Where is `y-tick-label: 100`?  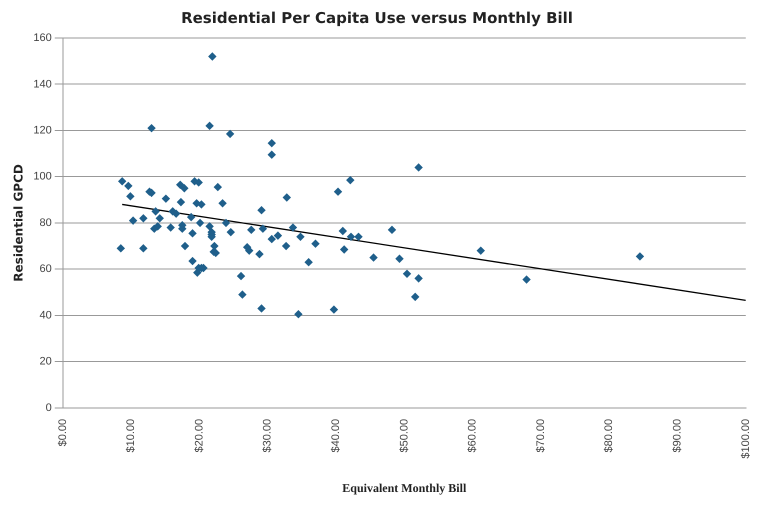 y-tick-label: 100 is located at coordinates (42, 176).